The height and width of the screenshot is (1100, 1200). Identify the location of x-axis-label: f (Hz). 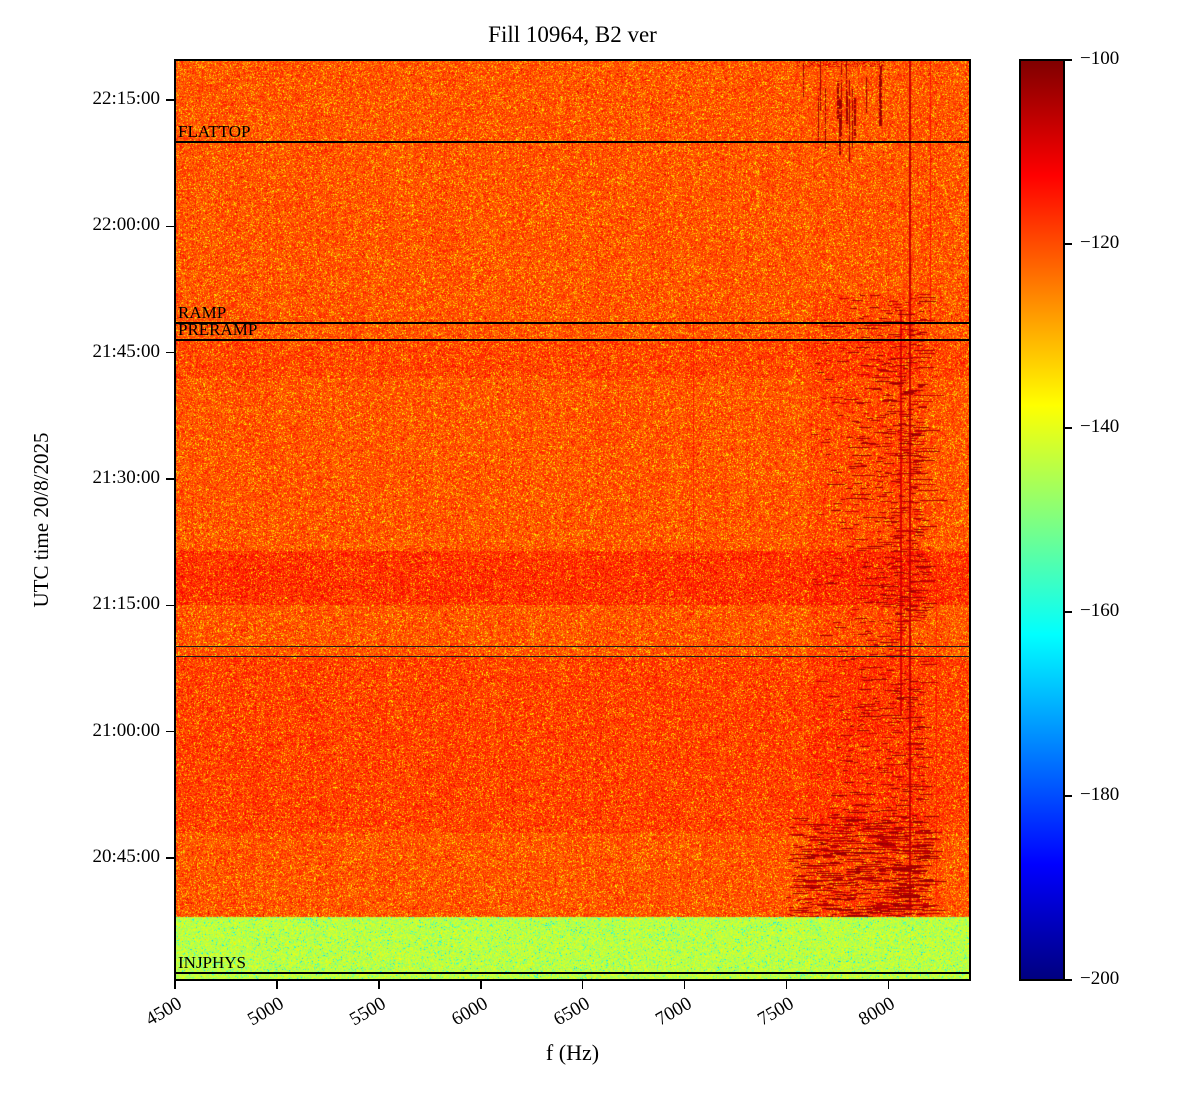
(572, 1052).